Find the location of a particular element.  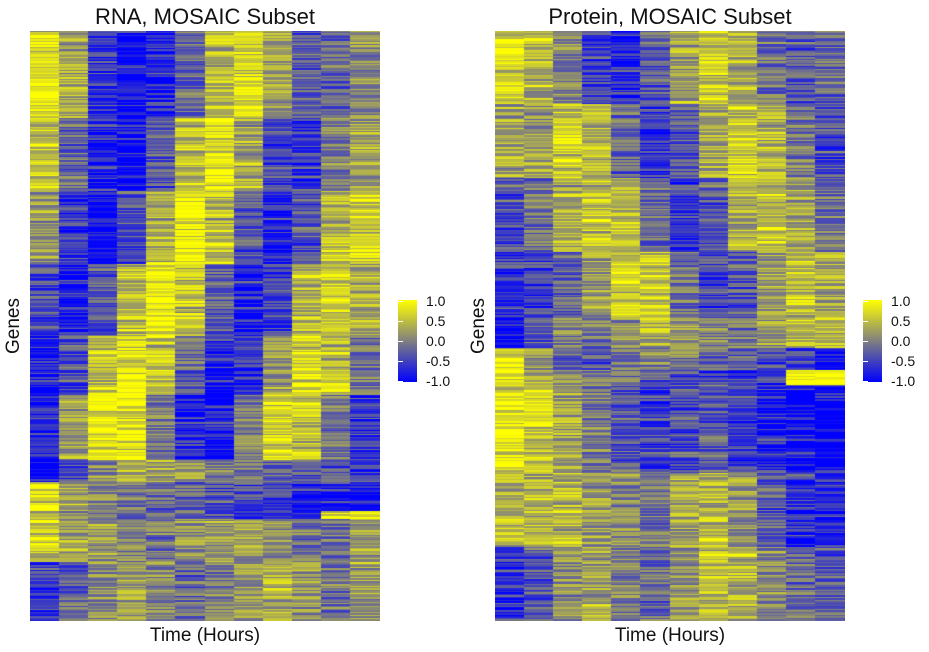

protein-x-axis-label: Time (Hours) is located at coordinates (670, 635).